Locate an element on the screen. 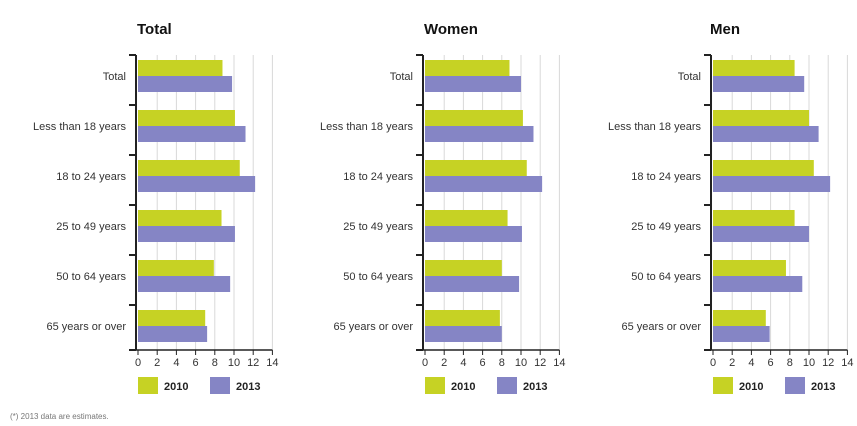 The height and width of the screenshot is (426, 857). panel-title: Men is located at coordinates (725, 29).